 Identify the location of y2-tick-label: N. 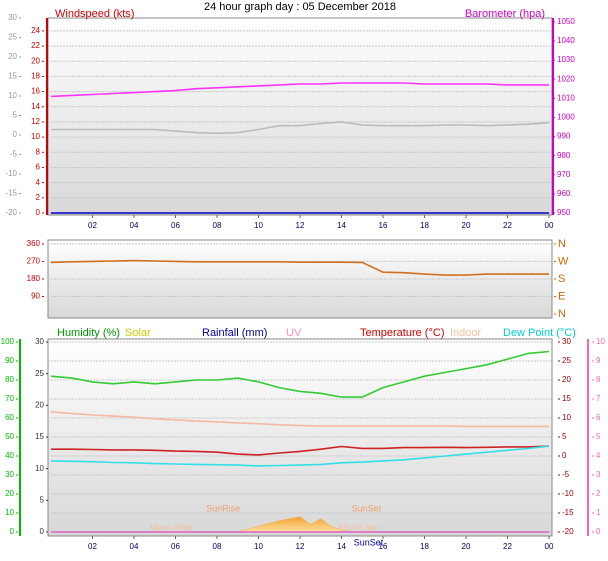
(562, 314).